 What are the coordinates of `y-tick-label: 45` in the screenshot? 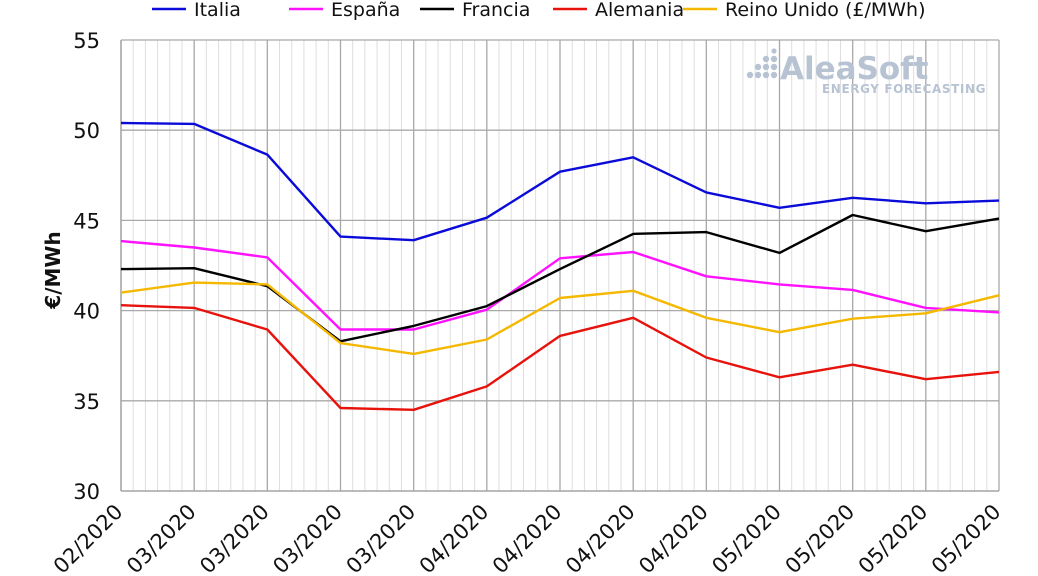 It's located at (86, 221).